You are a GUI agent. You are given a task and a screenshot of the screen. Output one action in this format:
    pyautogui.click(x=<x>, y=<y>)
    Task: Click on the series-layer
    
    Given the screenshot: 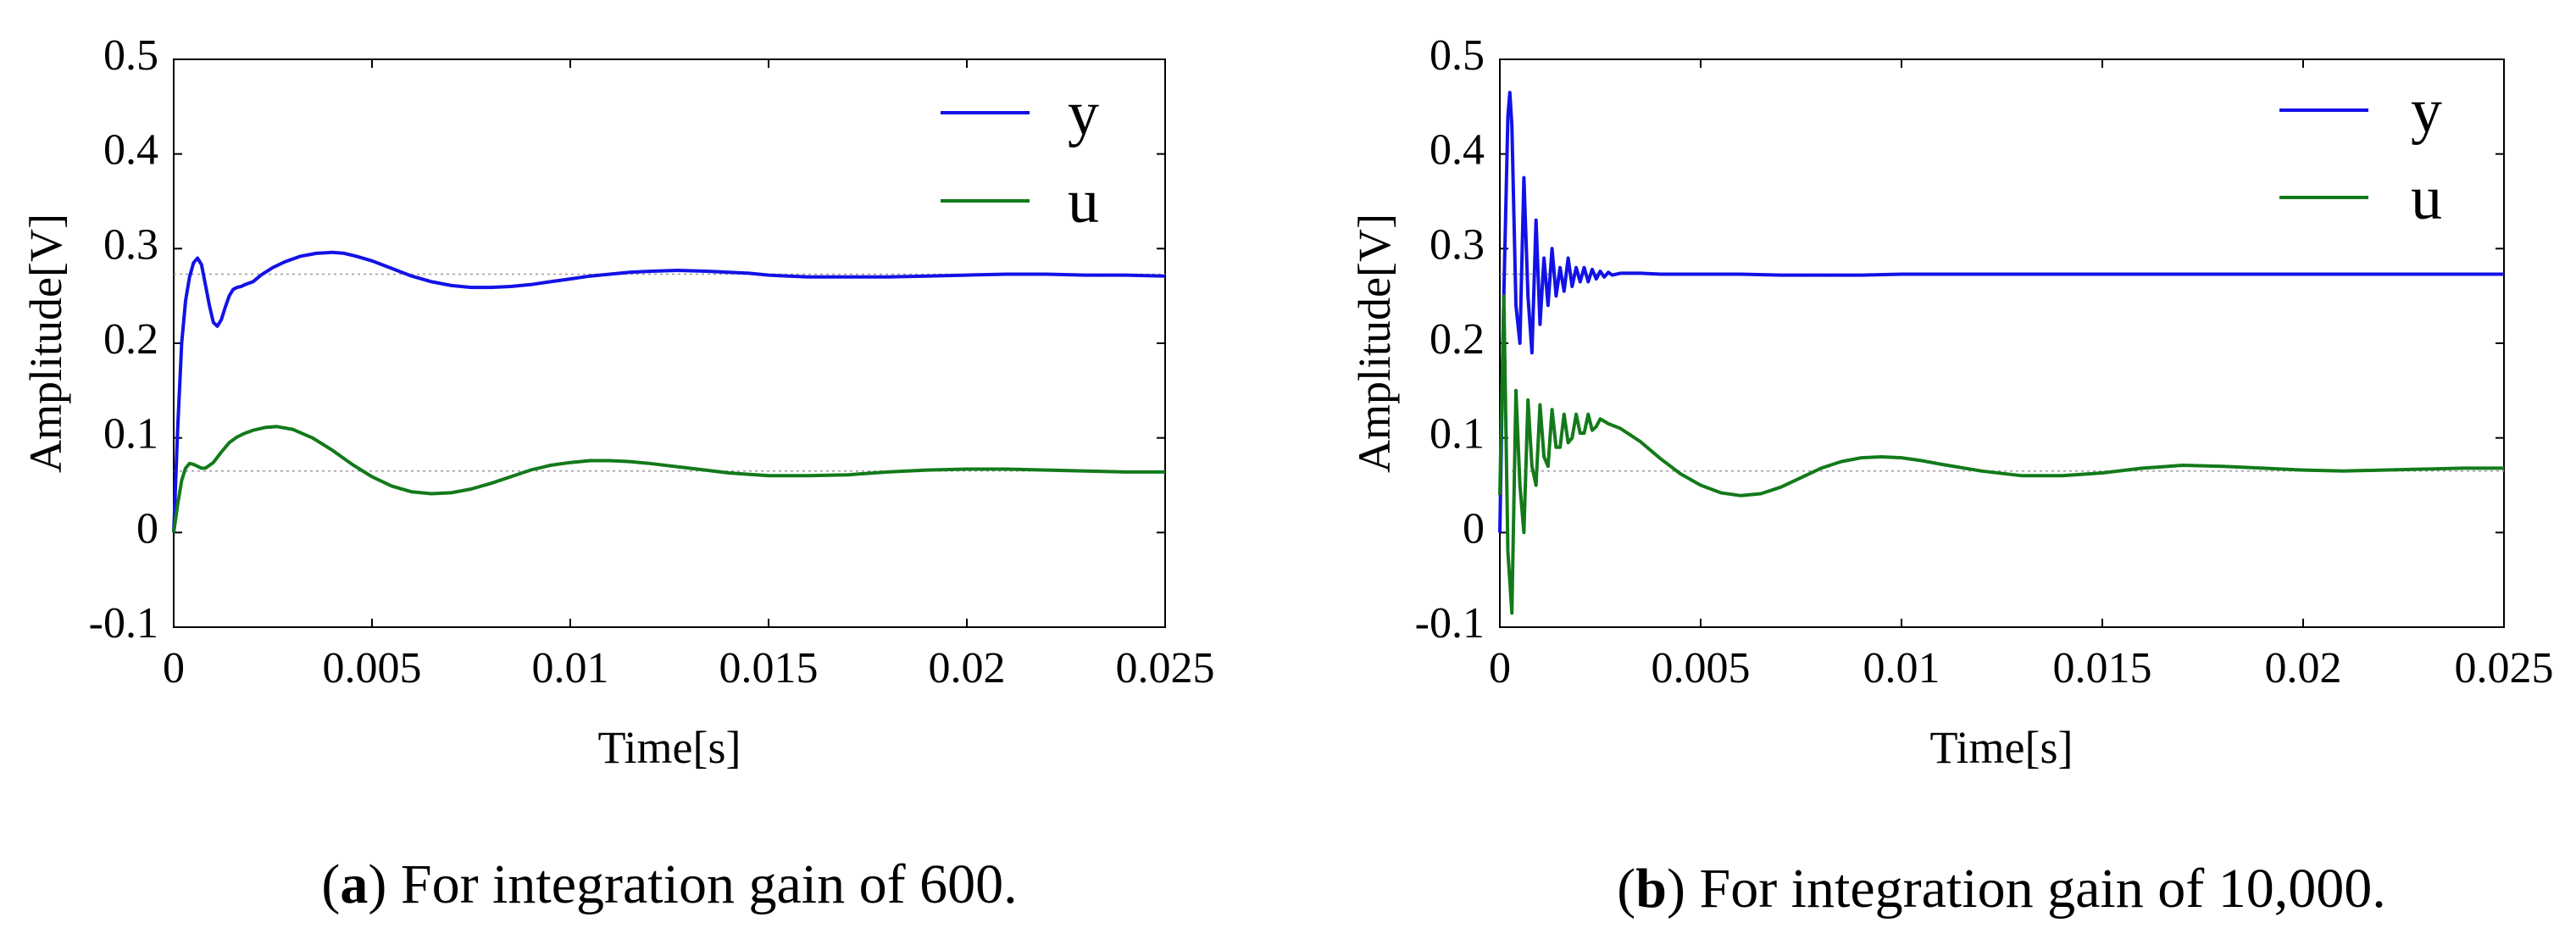 What is the action you would take?
    pyautogui.click(x=669, y=391)
    